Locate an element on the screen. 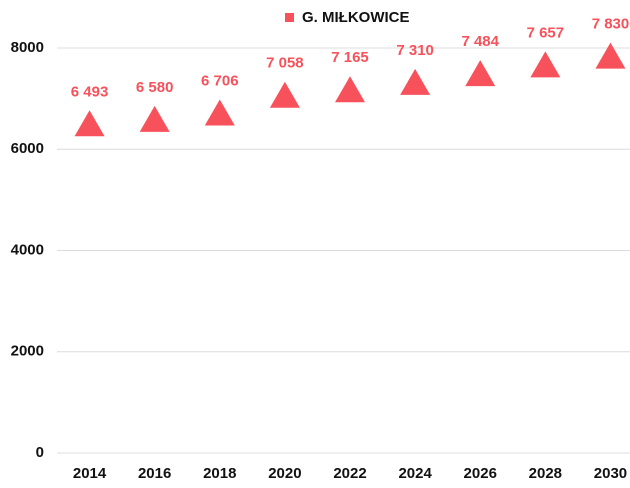 The width and height of the screenshot is (630, 488). data-label: 6 706 is located at coordinates (220, 80).